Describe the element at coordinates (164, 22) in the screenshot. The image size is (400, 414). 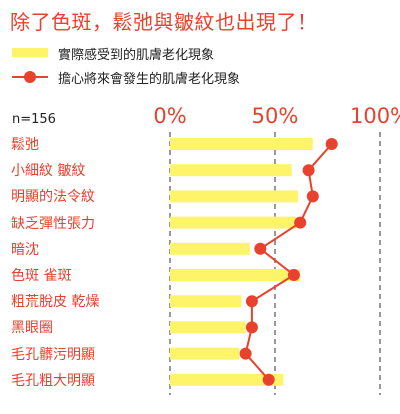
I see `chart-title: 除了色斑，鬆弛與皺紋也出現了！` at that location.